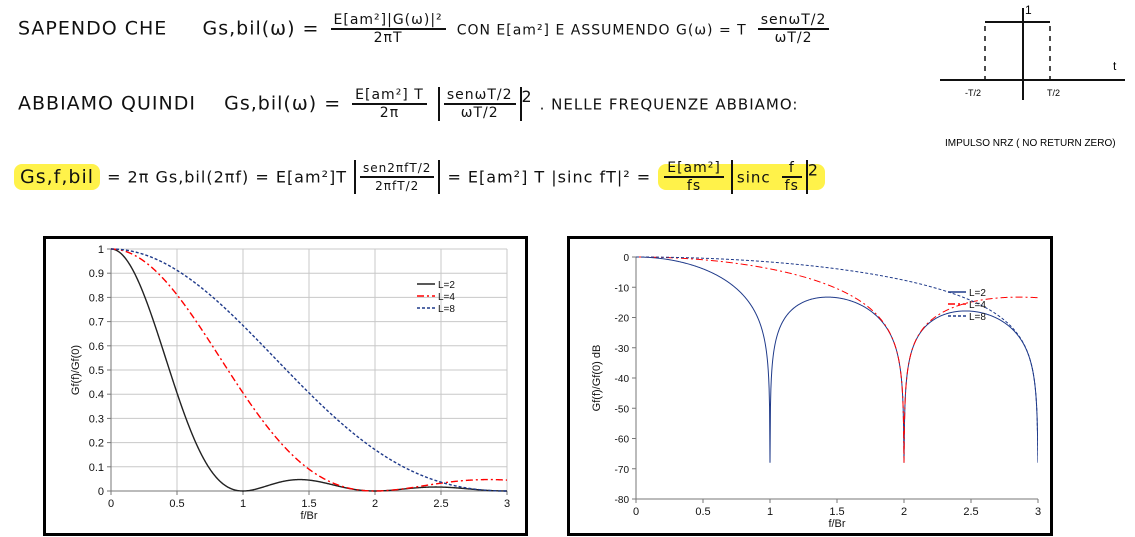 The image size is (1135, 537). Describe the element at coordinates (96, 323) in the screenshot. I see `y-tick-label: 0.7` at that location.